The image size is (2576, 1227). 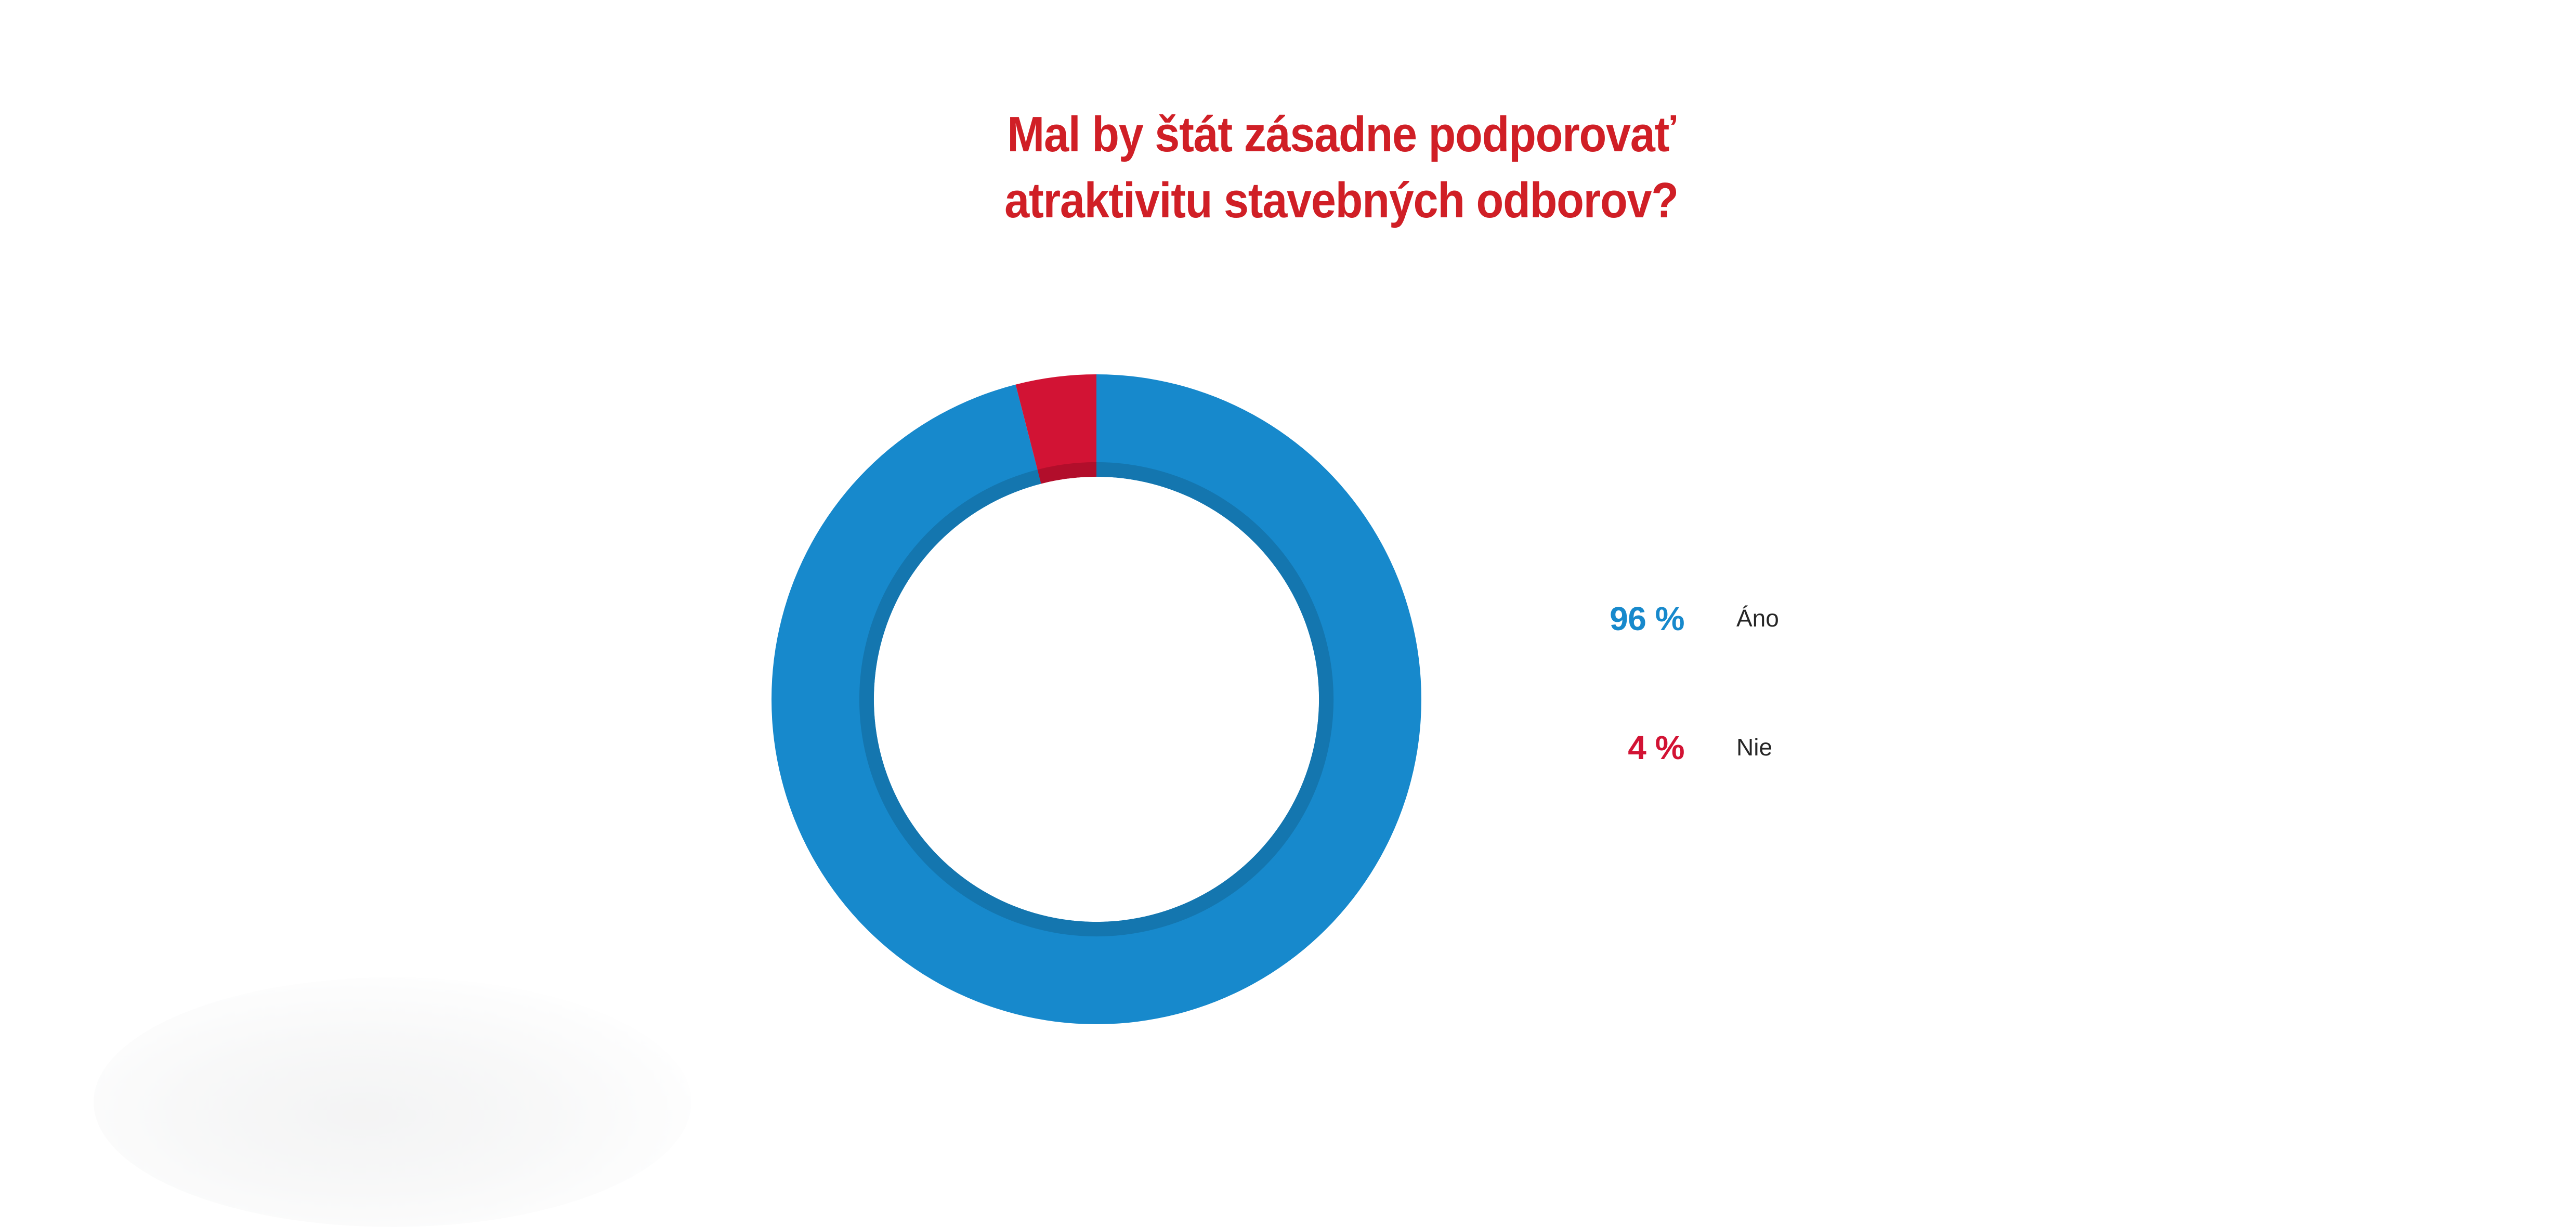 What do you see at coordinates (1341, 134) in the screenshot?
I see `chart-title-line-1: Mal by štát zásadne podporovať` at bounding box center [1341, 134].